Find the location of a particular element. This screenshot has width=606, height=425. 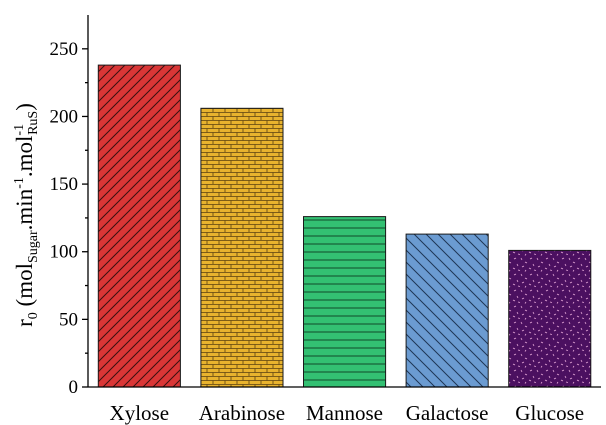

x-tick-label-xylose: Xylose is located at coordinates (140, 413).